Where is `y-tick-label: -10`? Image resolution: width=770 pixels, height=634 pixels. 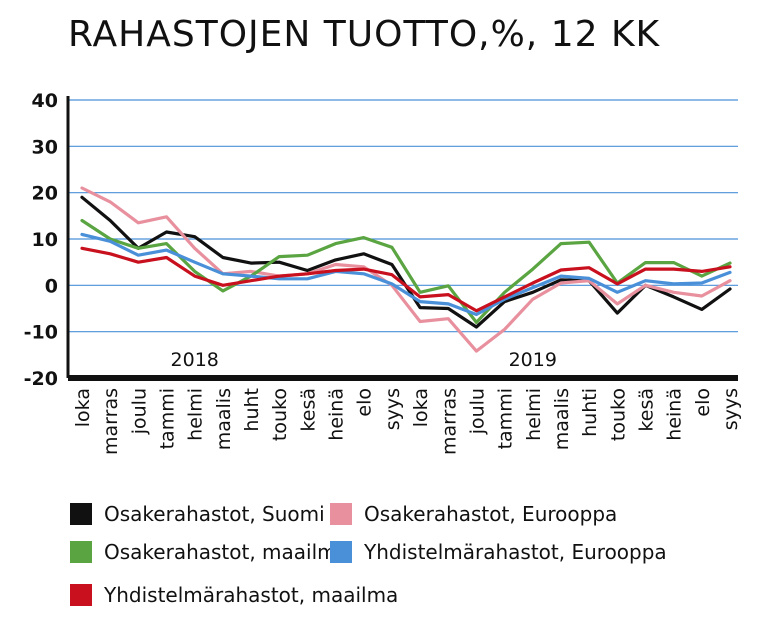
y-tick-label: -10 is located at coordinates (41, 333).